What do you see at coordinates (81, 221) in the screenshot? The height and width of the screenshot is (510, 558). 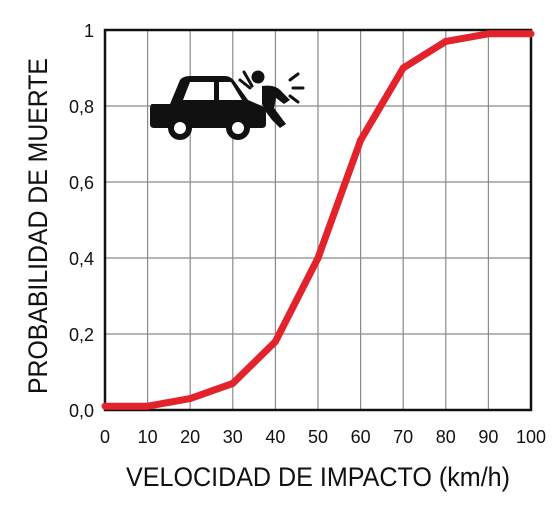 I see `y-tick-labels: 0,0 0,2 0,4 0,6 0,8 1` at bounding box center [81, 221].